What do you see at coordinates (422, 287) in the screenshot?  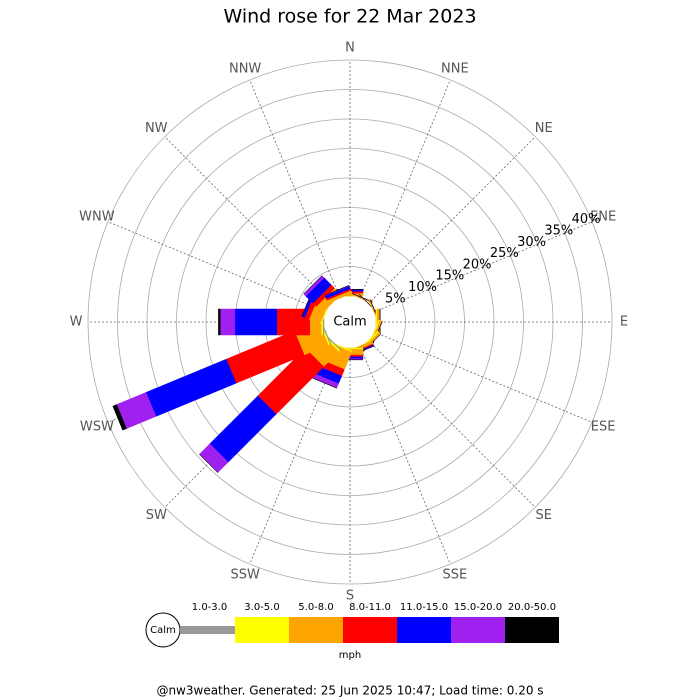 I see `r-tick-label: 10%` at bounding box center [422, 287].